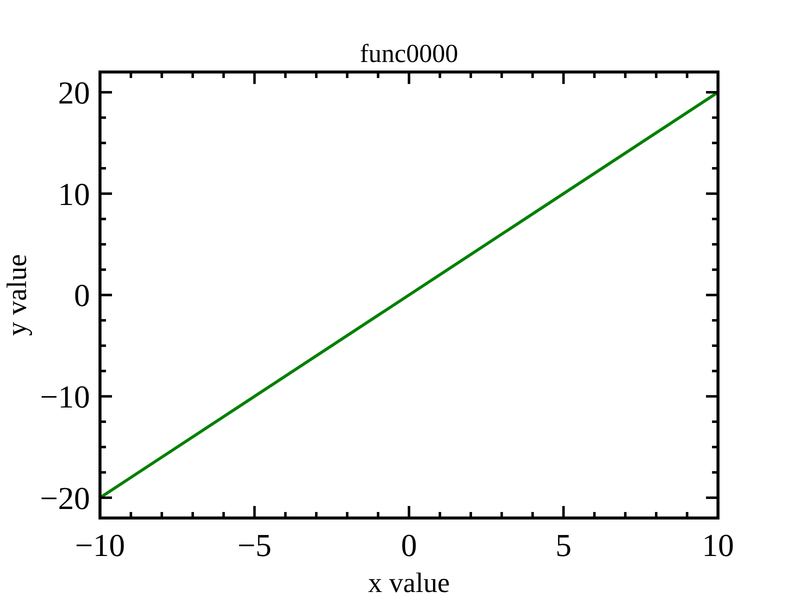  I want to click on x-tick-label: 0, so click(409, 545).